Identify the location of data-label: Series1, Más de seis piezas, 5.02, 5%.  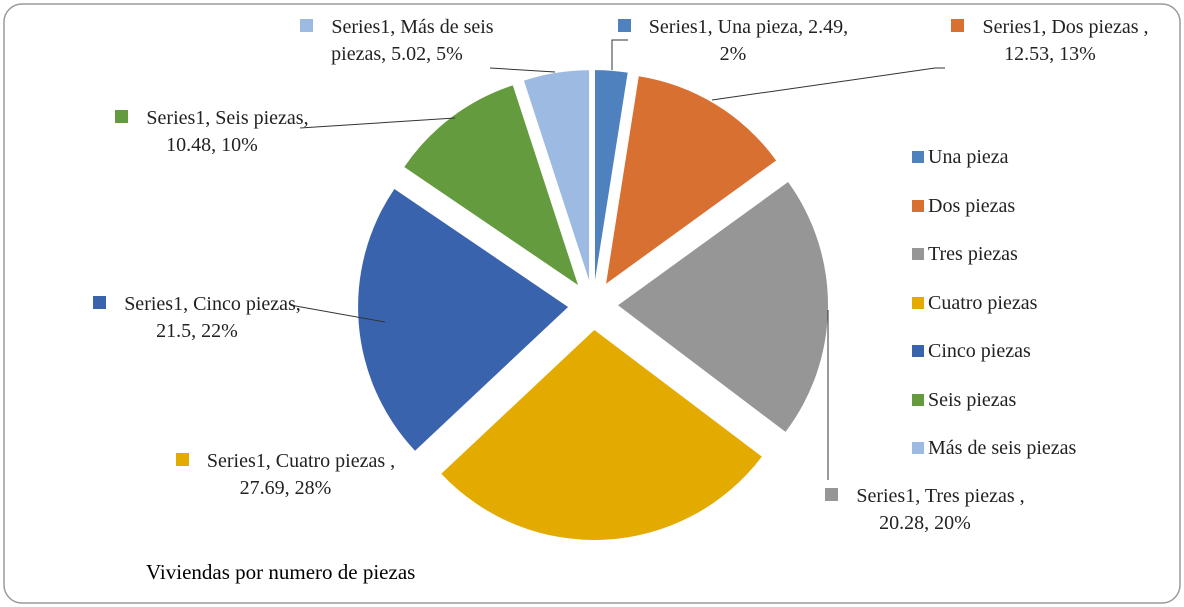
(397, 41).